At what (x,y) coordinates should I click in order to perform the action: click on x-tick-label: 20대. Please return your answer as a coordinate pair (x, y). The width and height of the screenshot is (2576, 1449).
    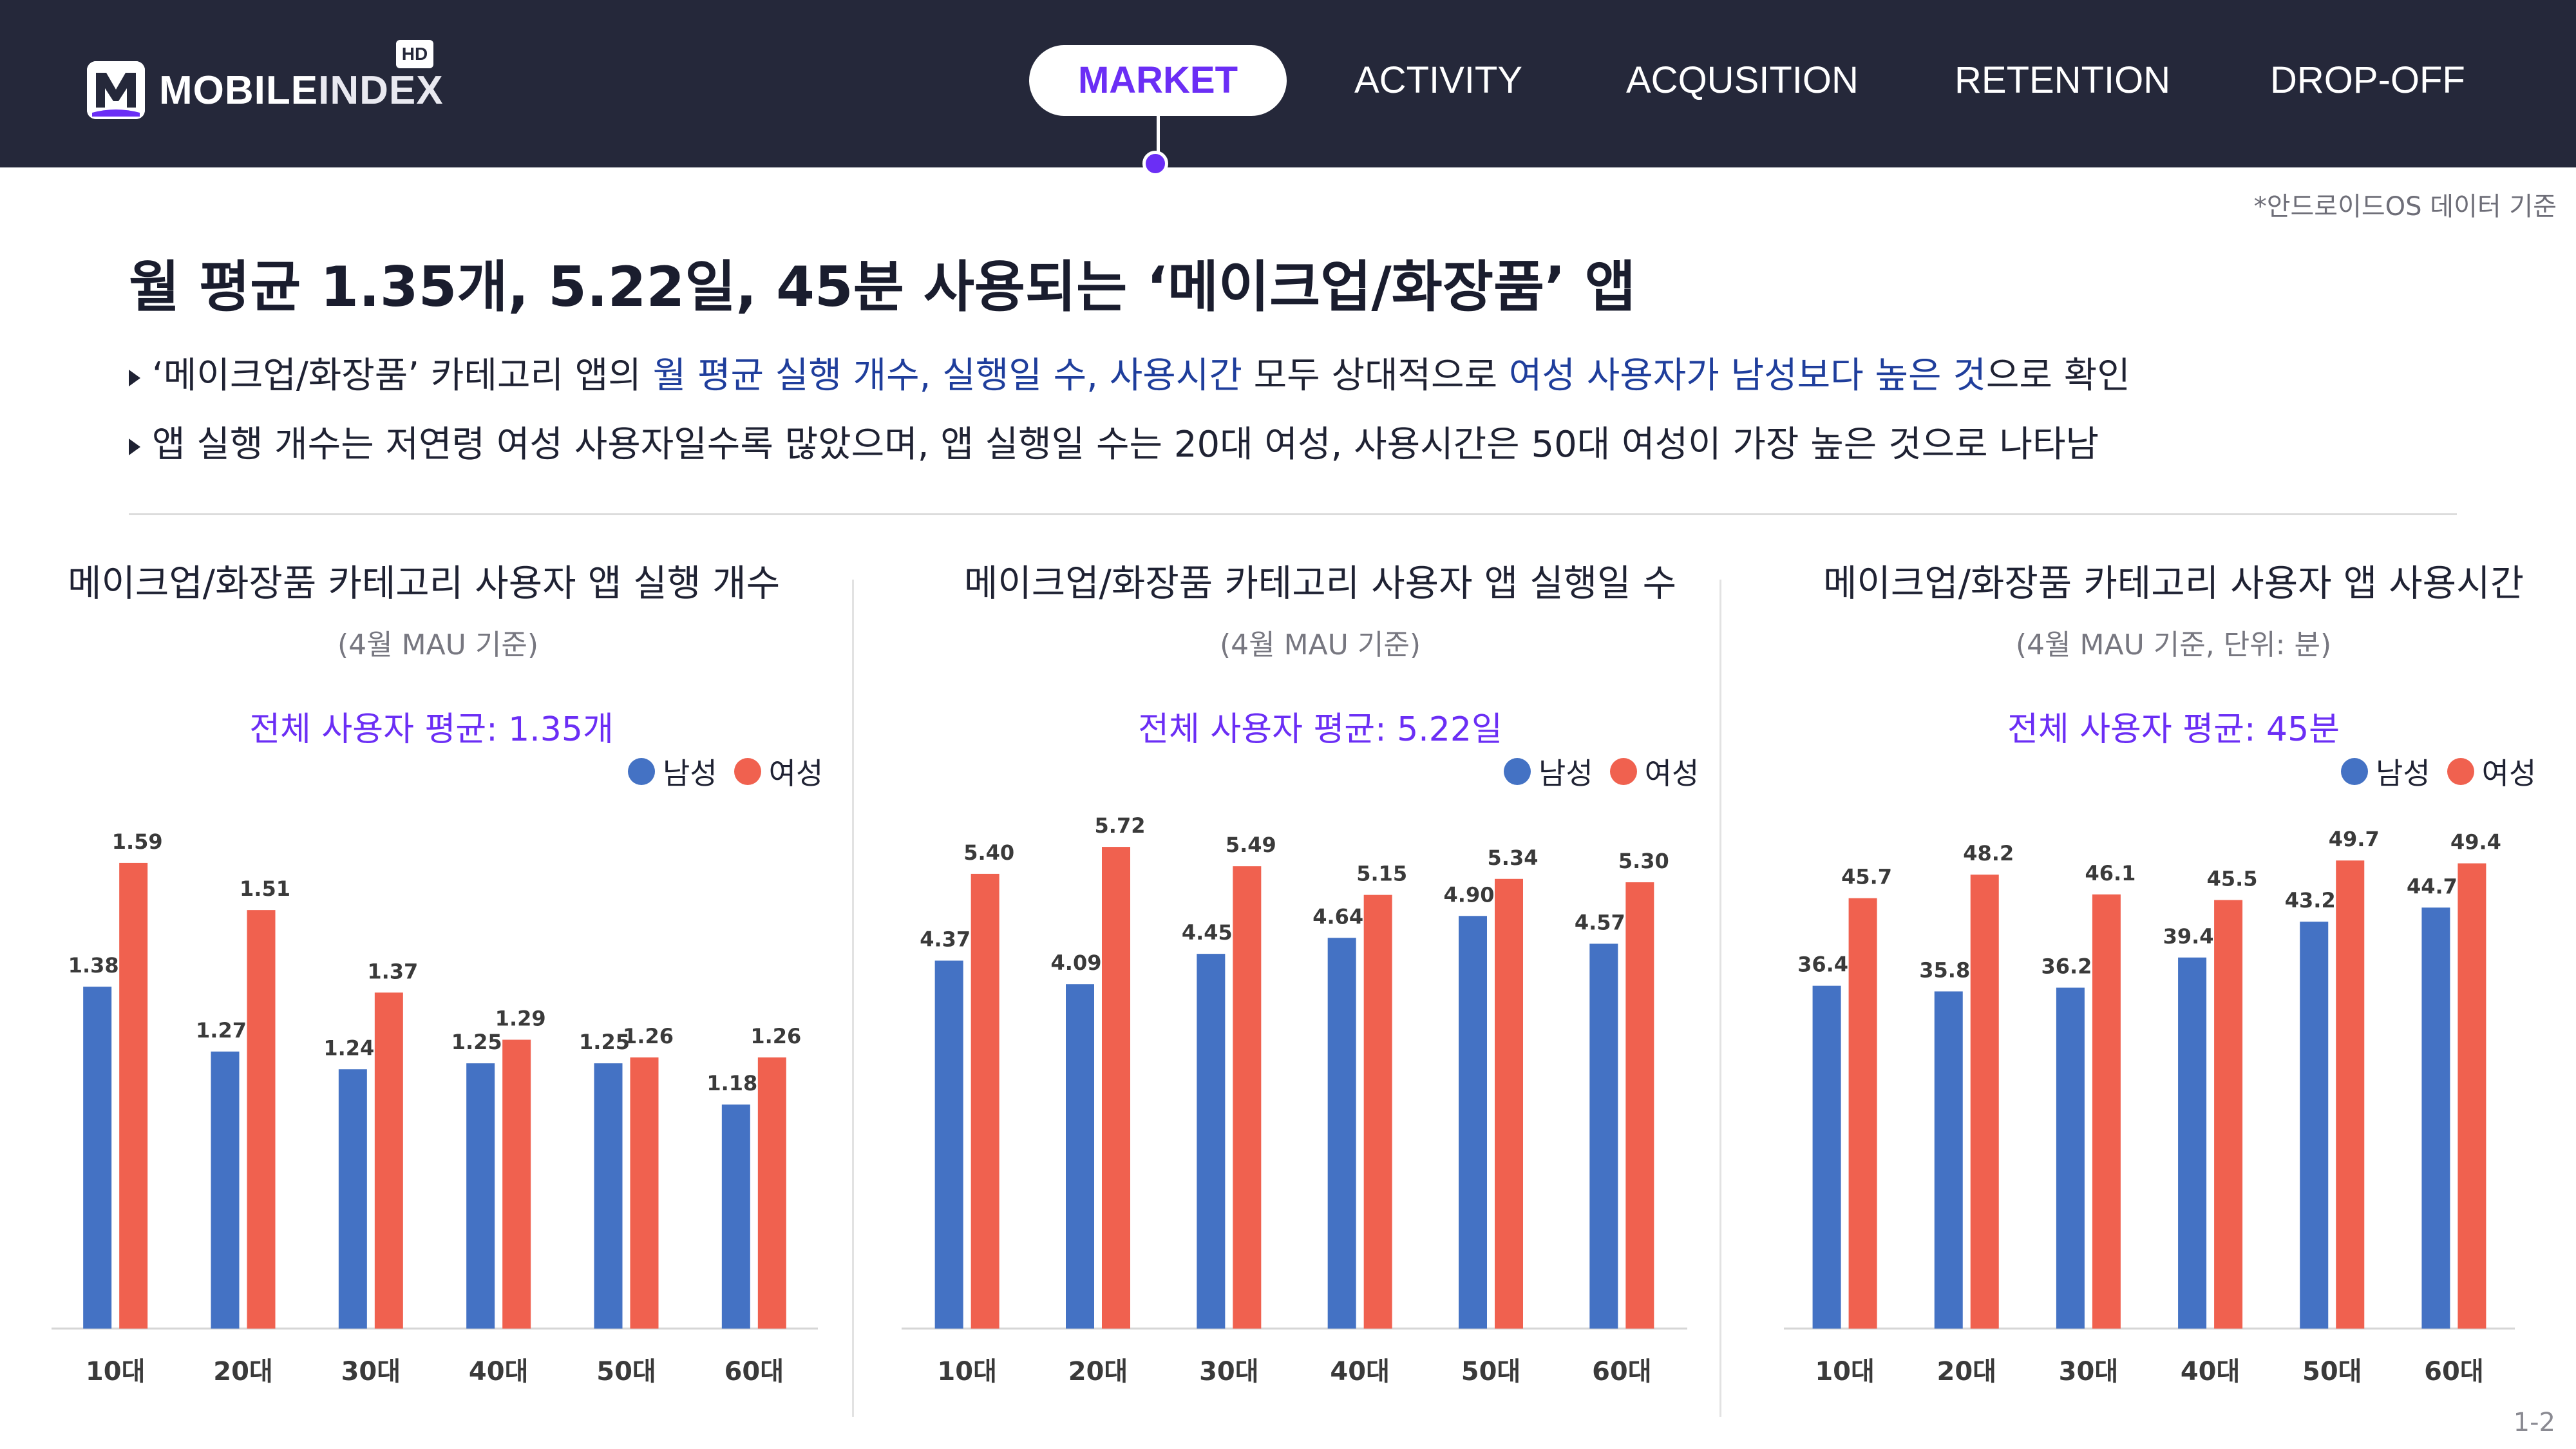
    Looking at the image, I should click on (1966, 1372).